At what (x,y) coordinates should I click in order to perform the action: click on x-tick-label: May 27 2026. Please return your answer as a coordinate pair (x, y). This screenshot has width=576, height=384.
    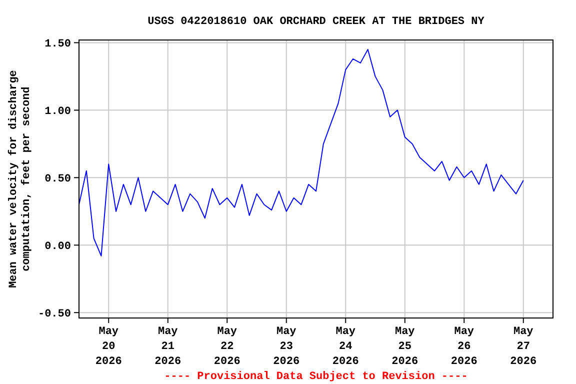
    Looking at the image, I should click on (523, 347).